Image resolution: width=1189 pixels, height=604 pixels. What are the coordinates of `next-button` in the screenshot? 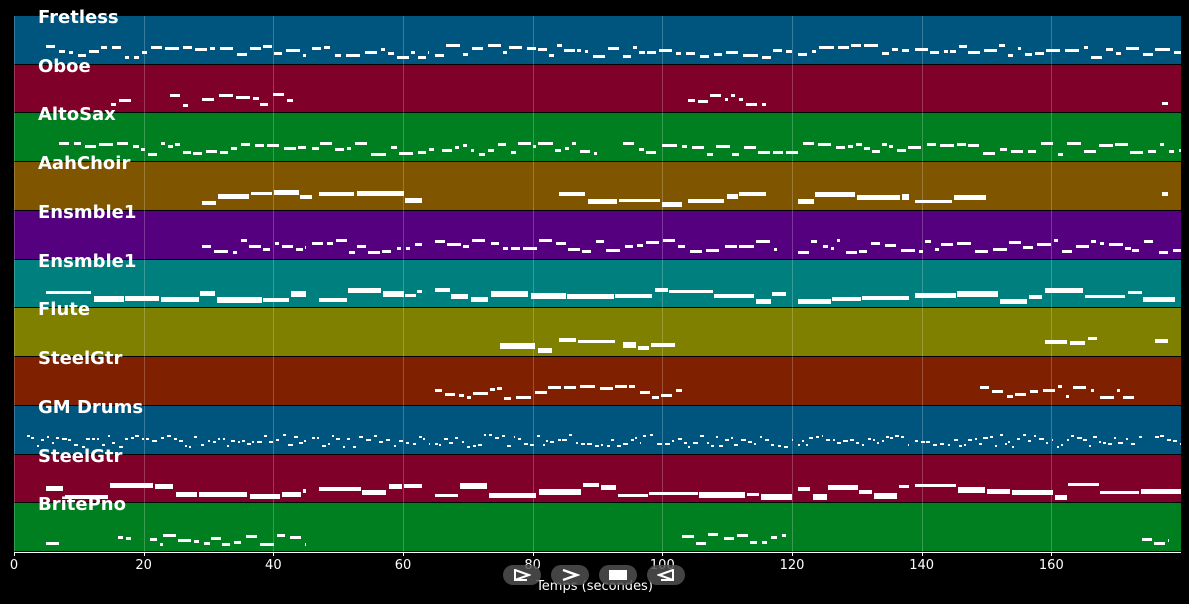 It's located at (570, 575).